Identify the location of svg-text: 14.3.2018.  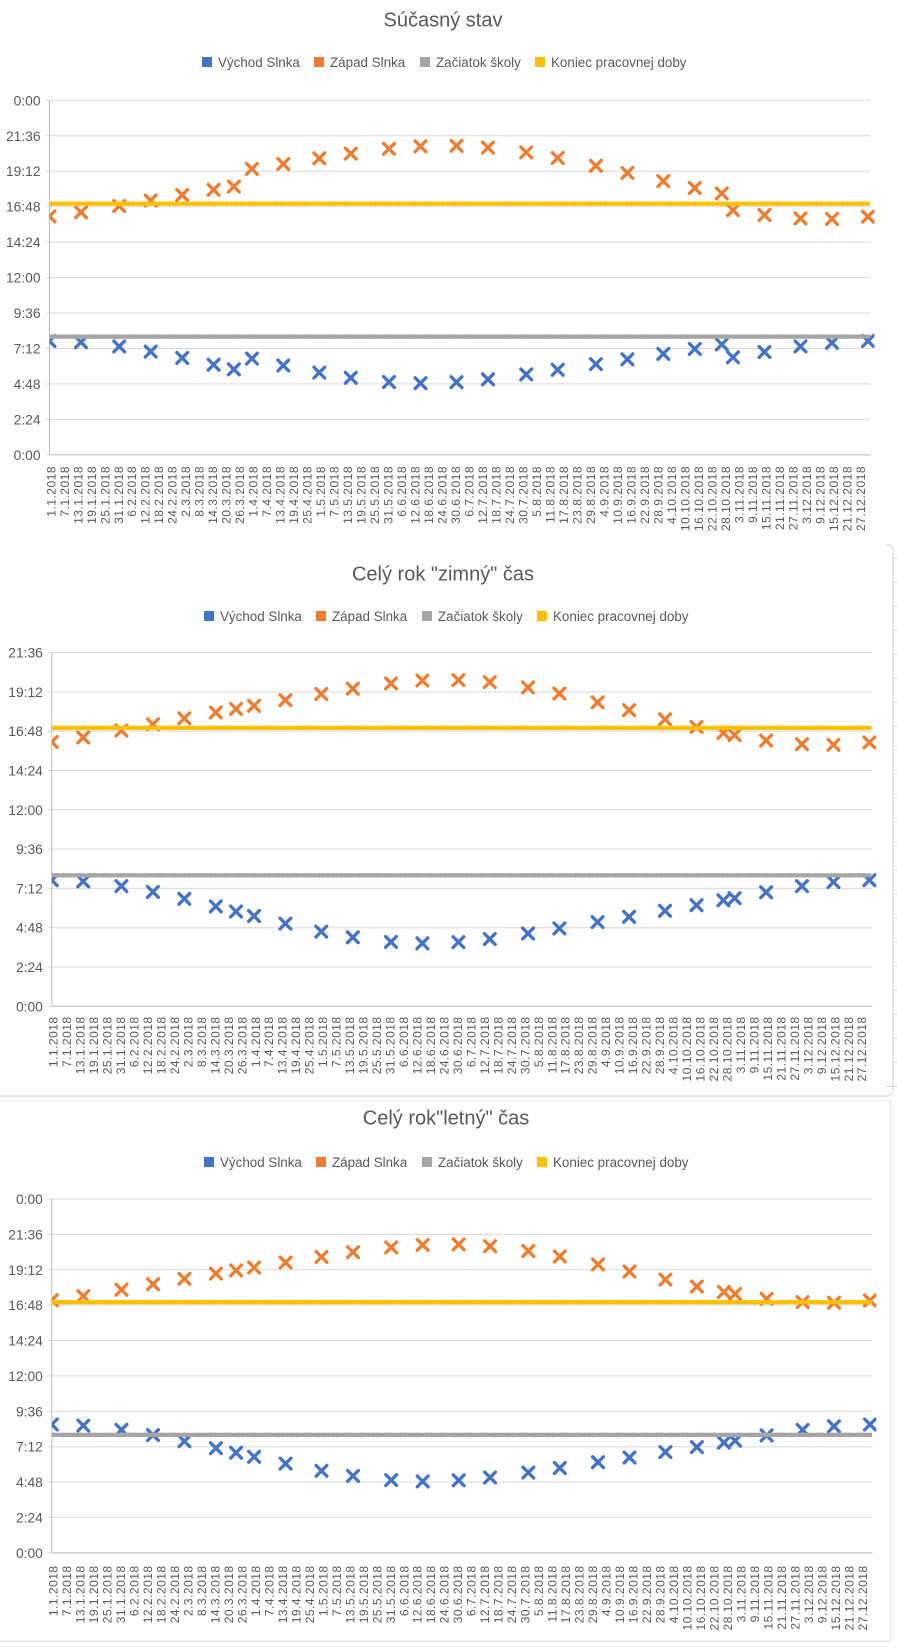
(213, 495).